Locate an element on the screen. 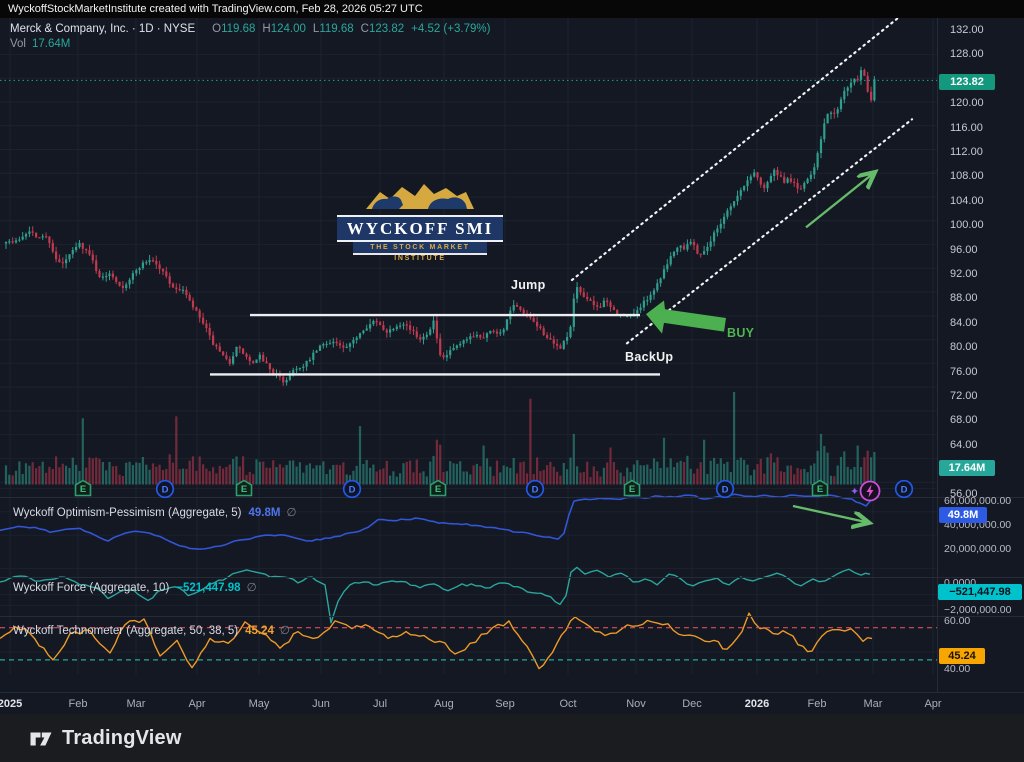 Image resolution: width=1024 pixels, height=762 pixels. force-axis-label: −2,000,000.00 is located at coordinates (978, 610).